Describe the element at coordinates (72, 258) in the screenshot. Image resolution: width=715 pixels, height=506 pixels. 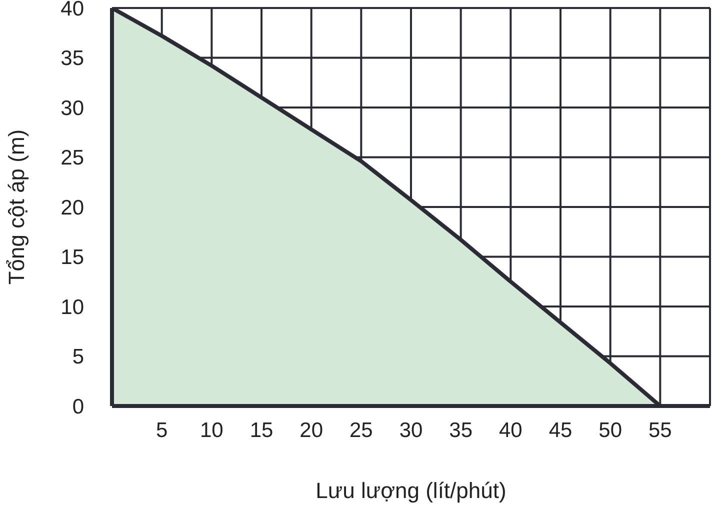
I see `y-tick-label: 15` at that location.